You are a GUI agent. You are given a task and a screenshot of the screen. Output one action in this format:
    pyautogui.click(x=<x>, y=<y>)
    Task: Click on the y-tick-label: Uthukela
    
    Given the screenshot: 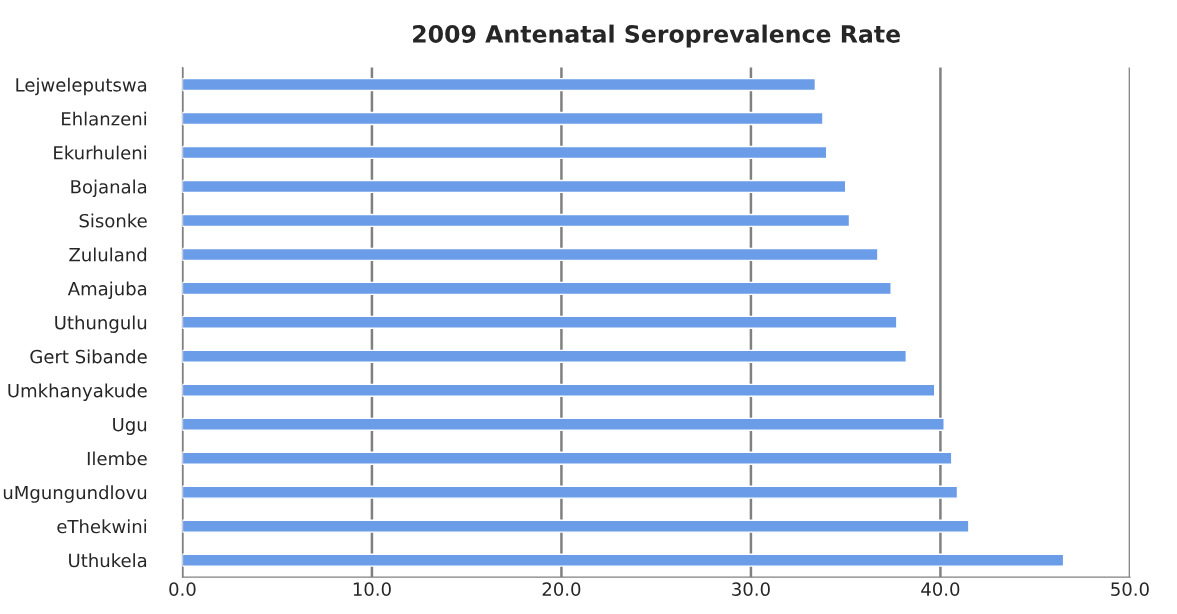 What is the action you would take?
    pyautogui.click(x=108, y=560)
    